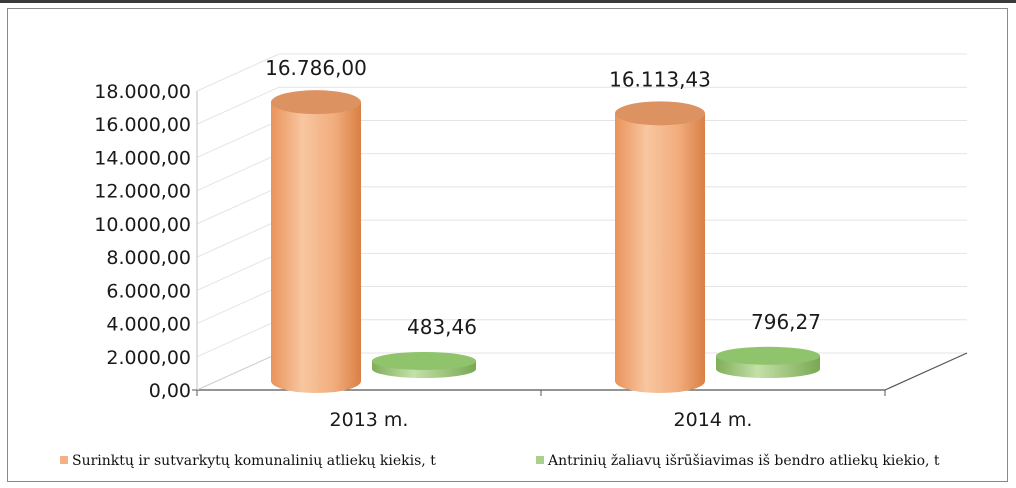  Describe the element at coordinates (148, 358) in the screenshot. I see `y-tick-label: 2.000,00` at that location.